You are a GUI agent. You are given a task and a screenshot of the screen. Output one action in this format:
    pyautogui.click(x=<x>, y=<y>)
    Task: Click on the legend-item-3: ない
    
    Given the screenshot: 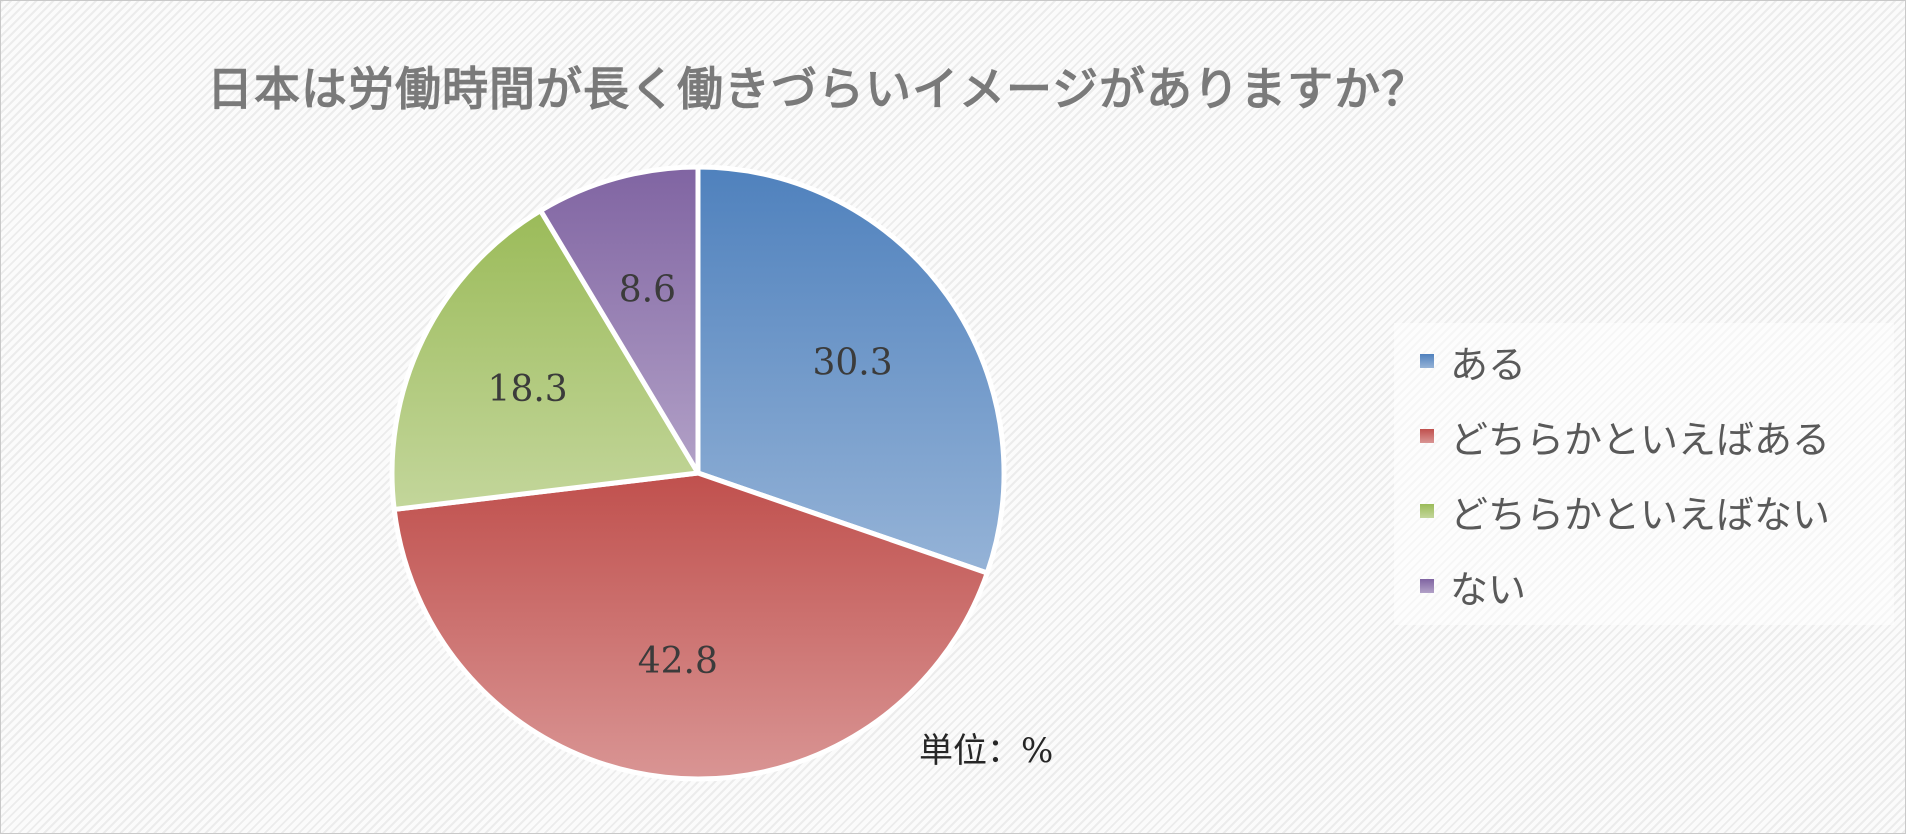 What is the action you would take?
    pyautogui.click(x=1473, y=586)
    